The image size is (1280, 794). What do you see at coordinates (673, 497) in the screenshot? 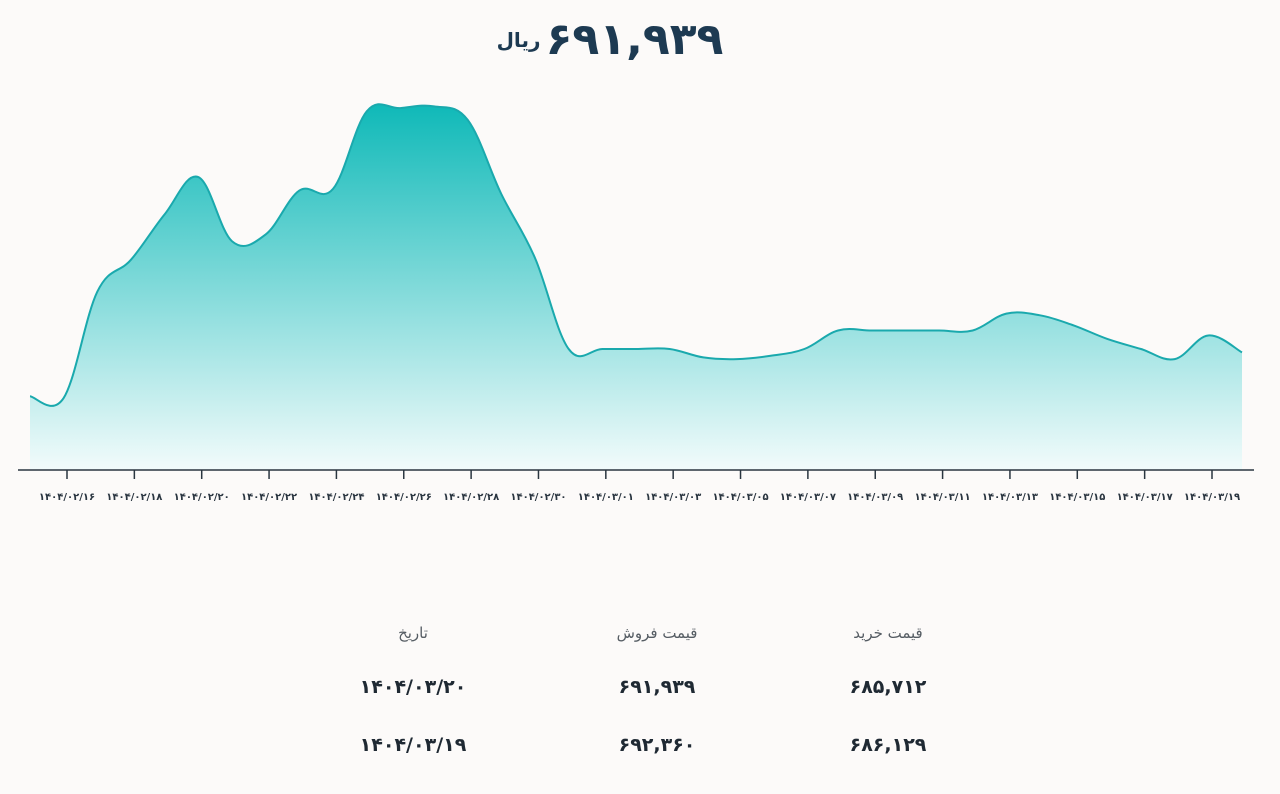
I see `x-tick-label: ۱۴۰۴/۰۳/۰۳` at bounding box center [673, 497].